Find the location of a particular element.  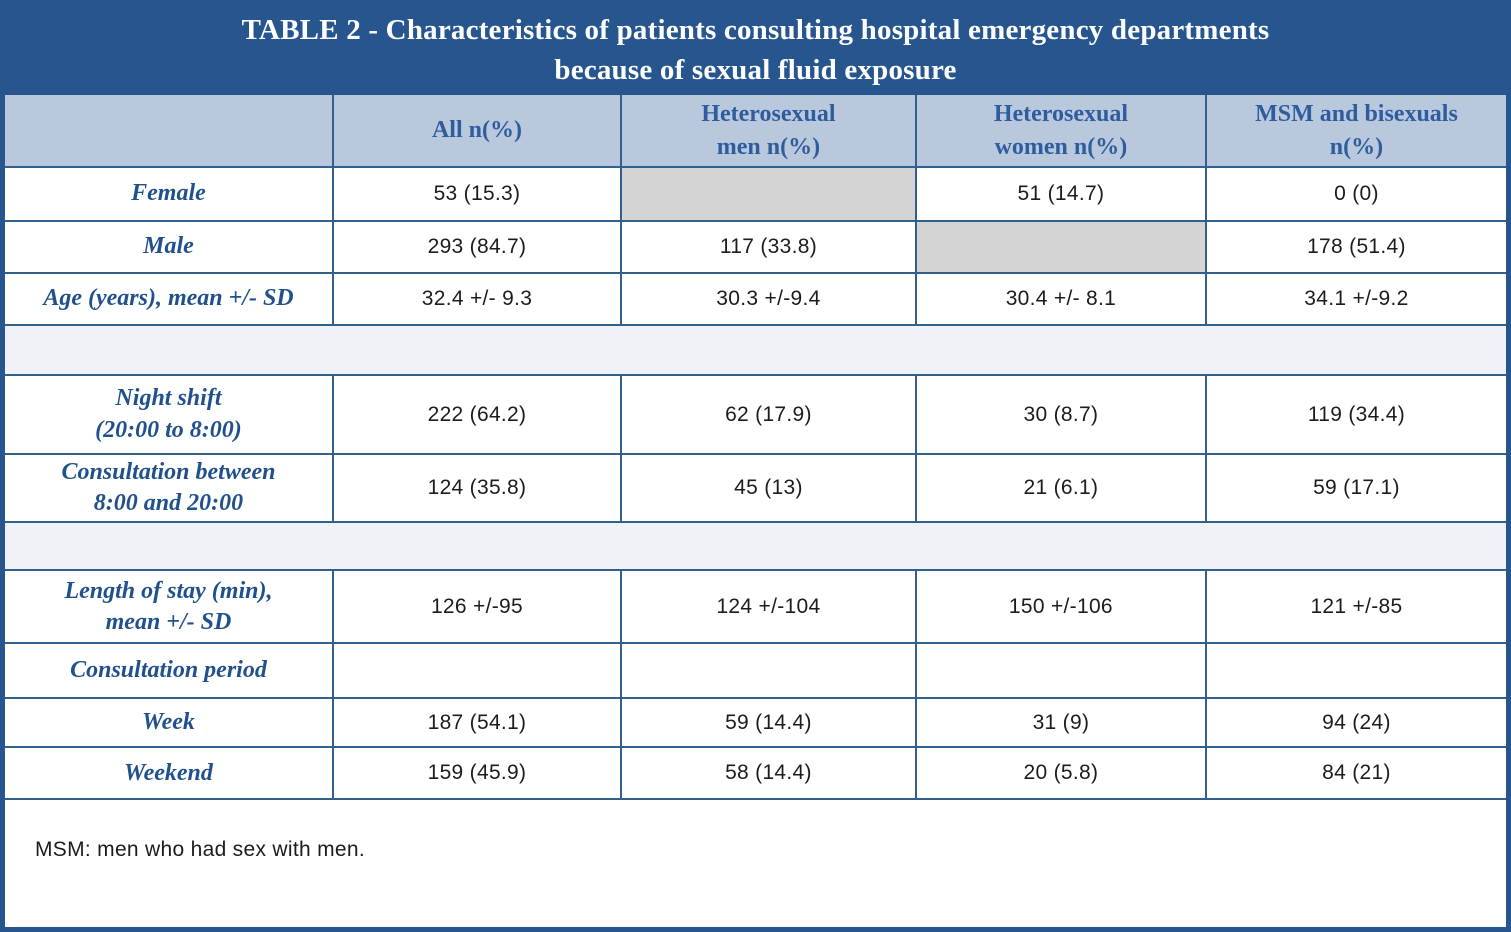

cell-value: 94 (24) is located at coordinates (1355, 723).